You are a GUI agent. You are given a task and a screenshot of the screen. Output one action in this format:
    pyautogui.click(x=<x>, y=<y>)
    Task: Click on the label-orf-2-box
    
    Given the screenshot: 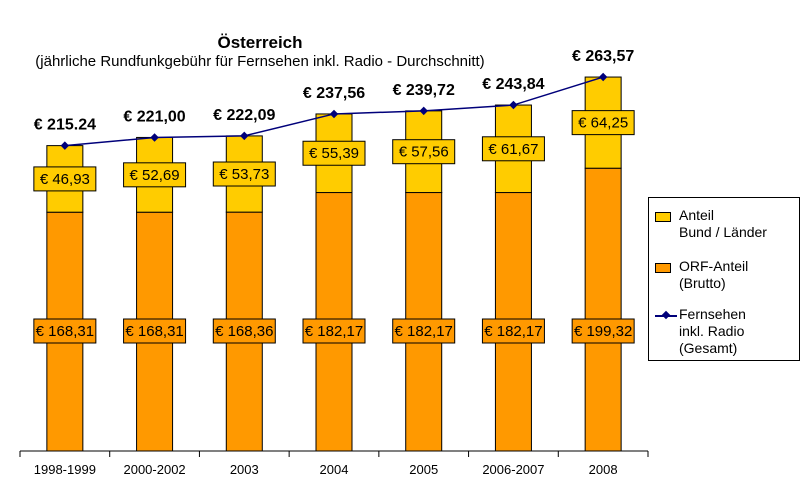 What is the action you would take?
    pyautogui.click(x=244, y=331)
    